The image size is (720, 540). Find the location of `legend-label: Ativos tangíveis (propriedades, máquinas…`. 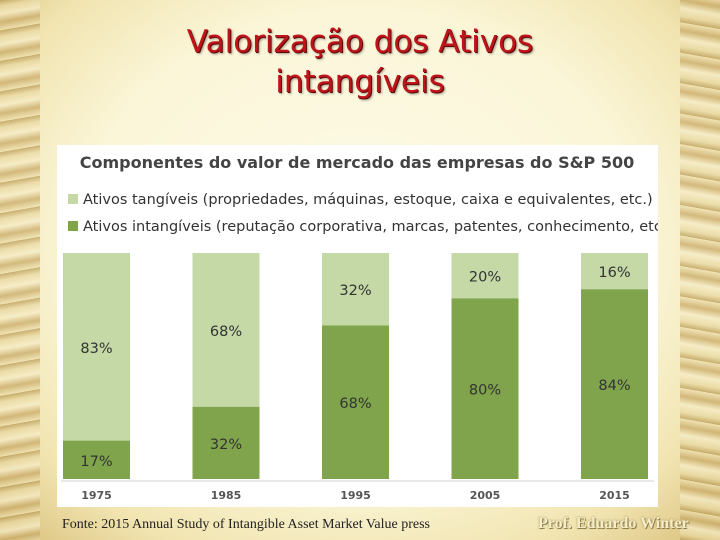

legend-label: Ativos tangíveis (propriedades, máquinas… is located at coordinates (368, 200).